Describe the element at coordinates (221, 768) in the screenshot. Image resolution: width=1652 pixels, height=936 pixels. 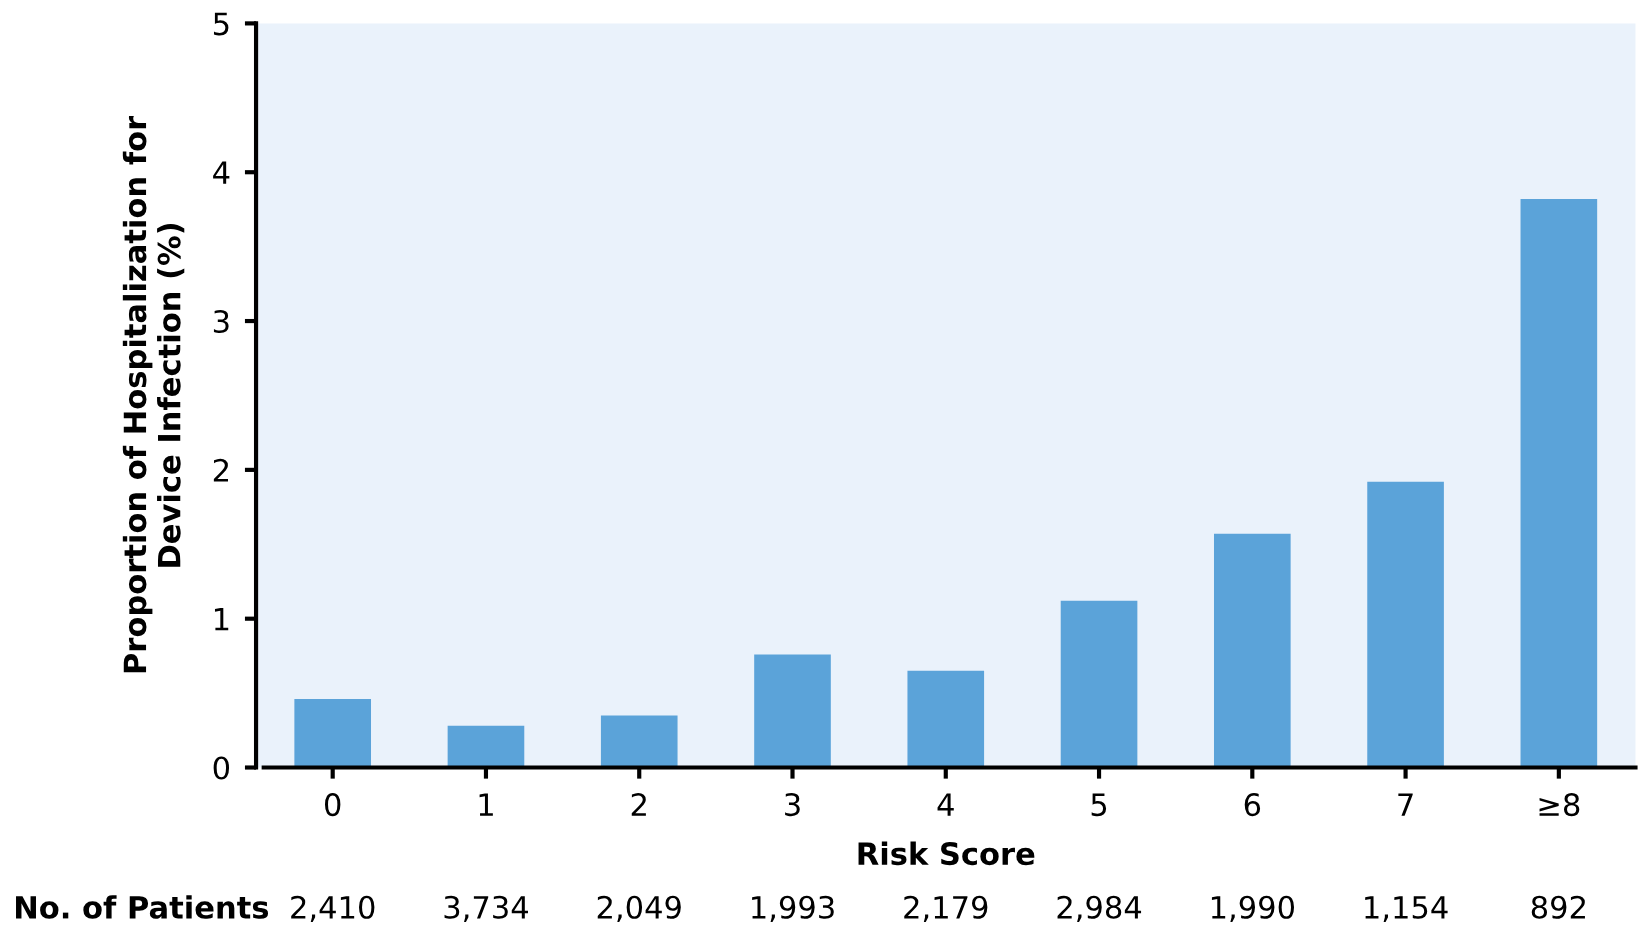
I see `y-tick-label: 0` at that location.